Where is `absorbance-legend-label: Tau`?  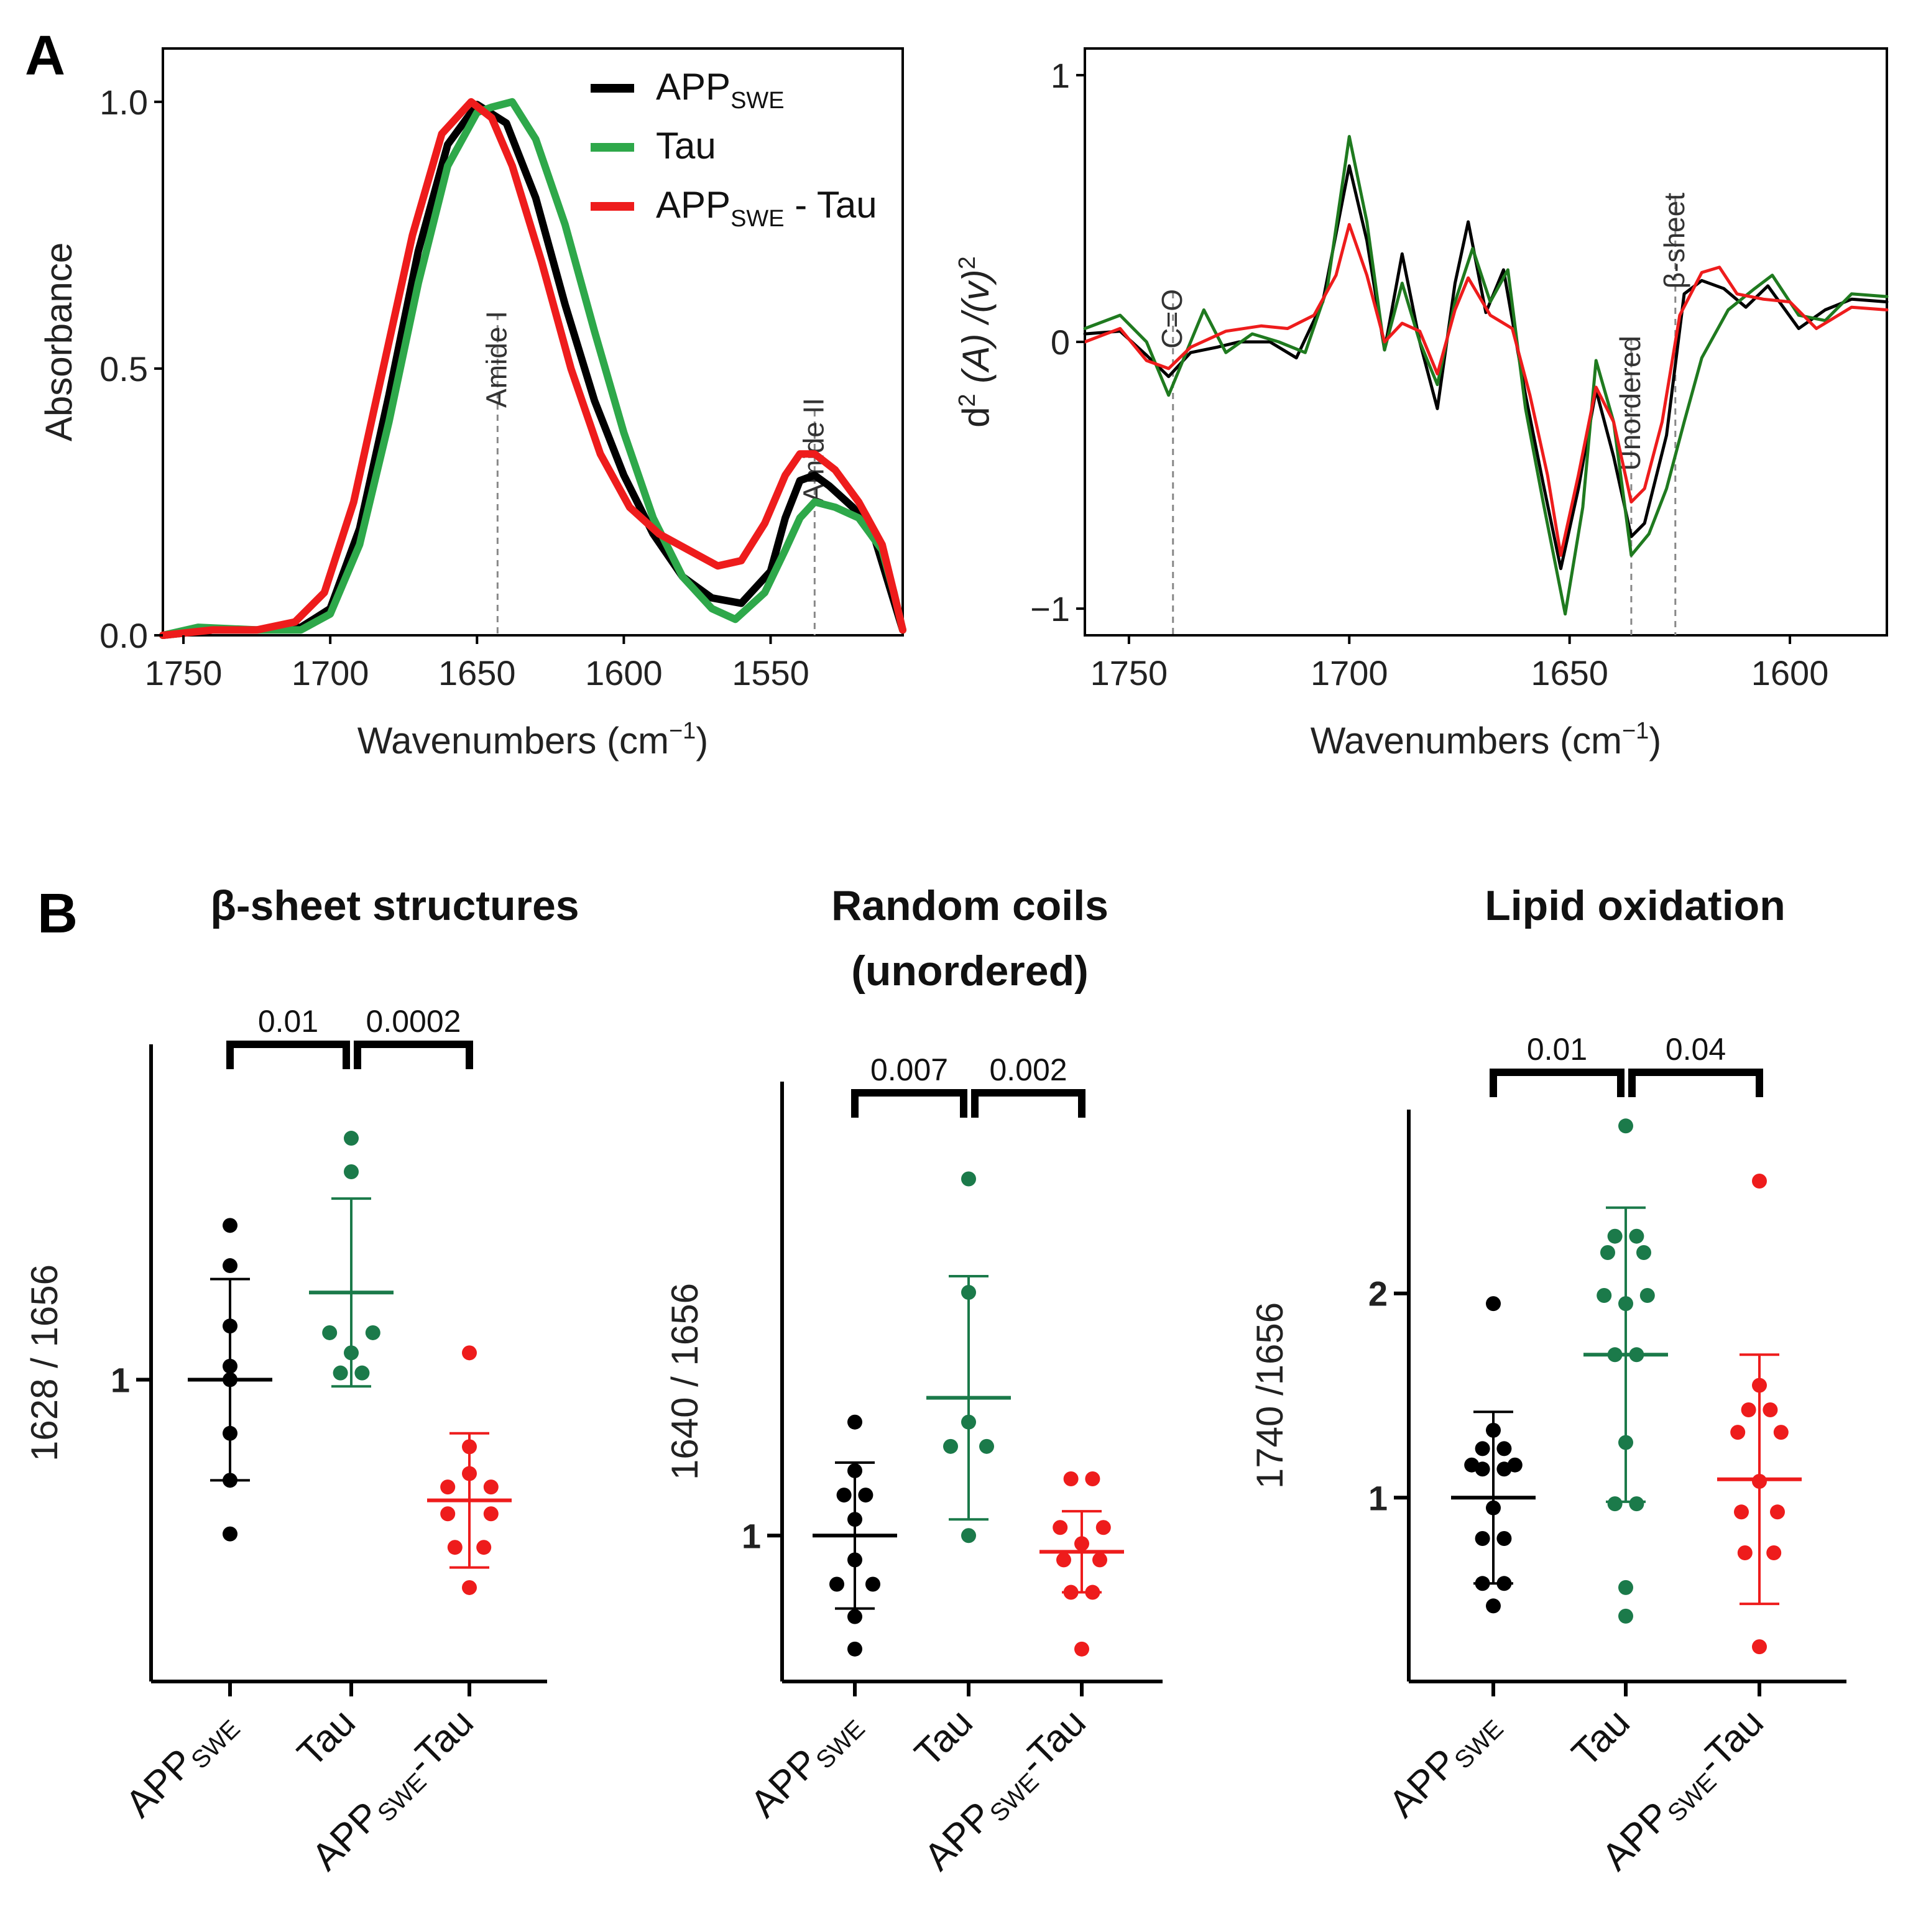 absorbance-legend-label: Tau is located at coordinates (686, 146).